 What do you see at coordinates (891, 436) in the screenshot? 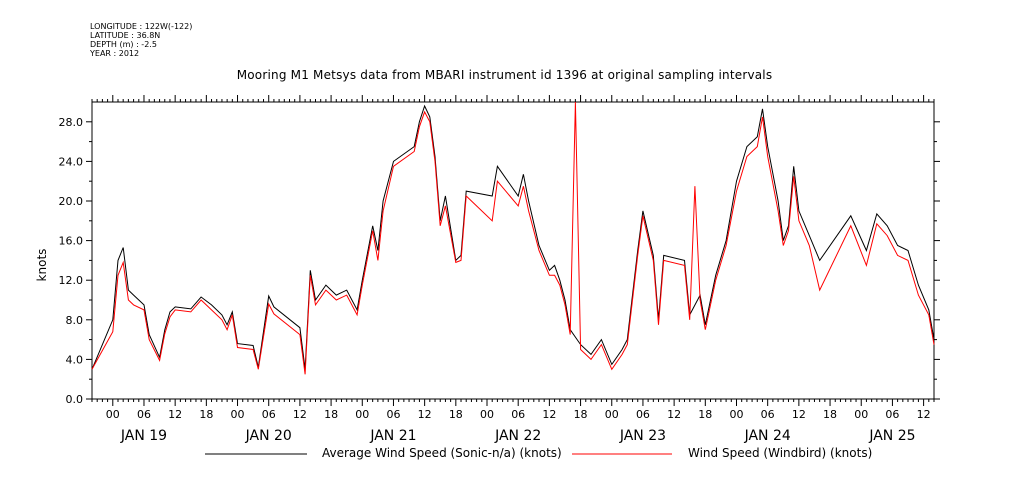
I see `x-day-label: JAN 25` at bounding box center [891, 436].